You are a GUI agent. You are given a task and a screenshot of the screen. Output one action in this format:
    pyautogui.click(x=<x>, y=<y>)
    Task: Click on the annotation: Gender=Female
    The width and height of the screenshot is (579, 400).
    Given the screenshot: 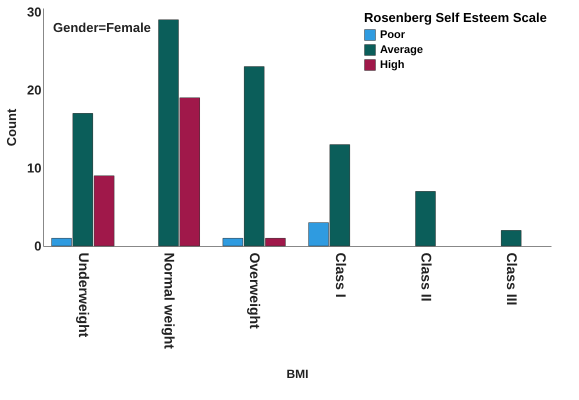 What is the action you would take?
    pyautogui.click(x=102, y=27)
    